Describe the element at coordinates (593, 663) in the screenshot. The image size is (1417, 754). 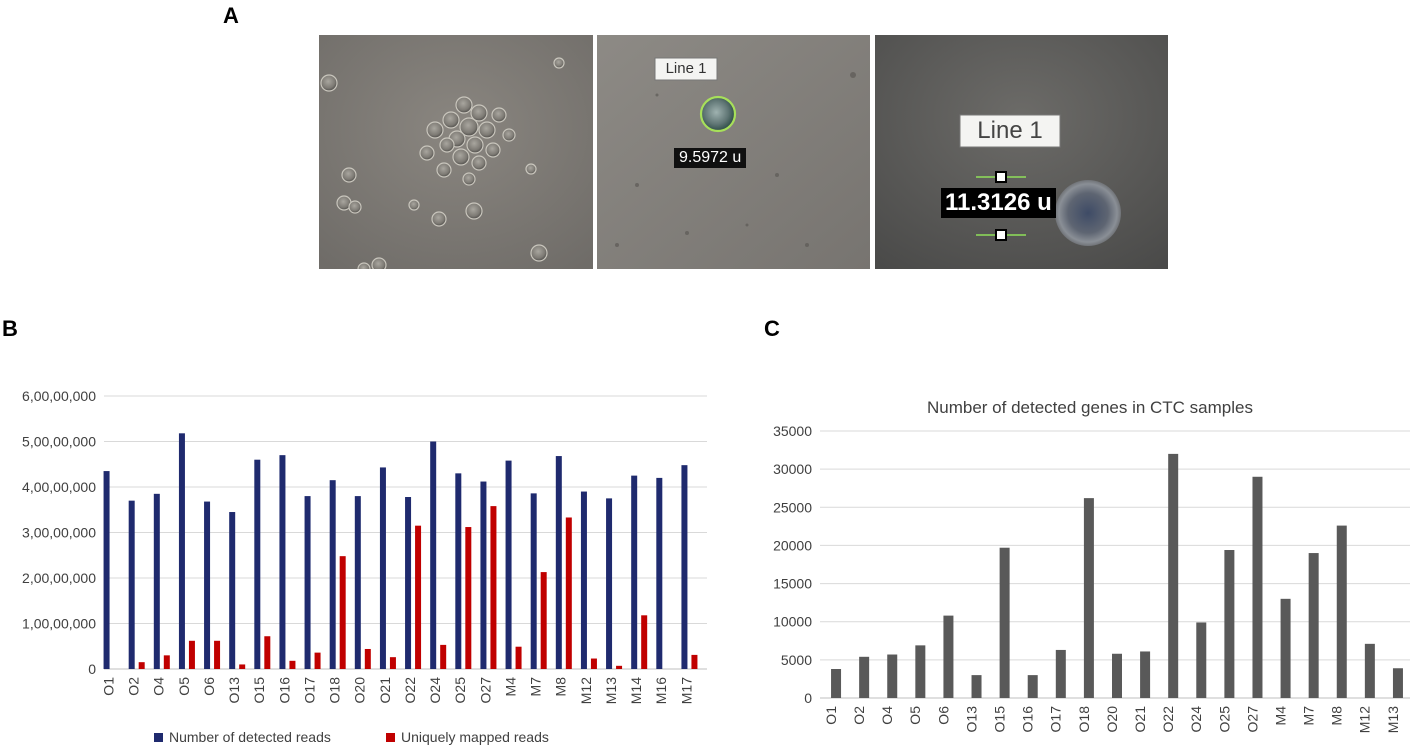
I see `bar-M12-b` at that location.